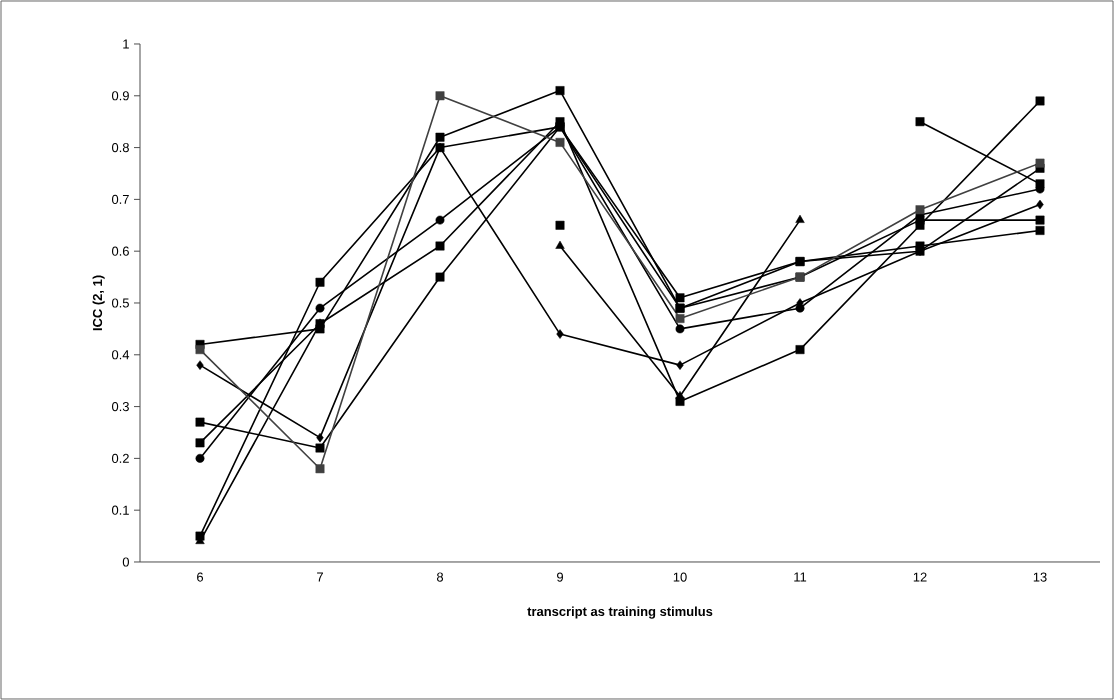  What do you see at coordinates (620, 612) in the screenshot?
I see `x-axis-title: transcript as training stimulus` at bounding box center [620, 612].